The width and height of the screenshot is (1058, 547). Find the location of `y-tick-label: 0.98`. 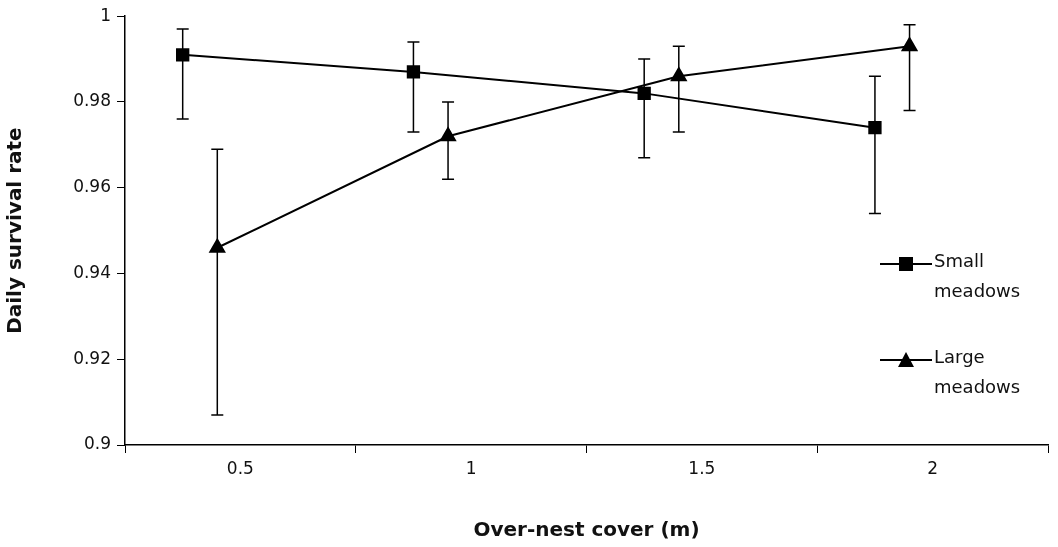

y-tick-label: 0.98 is located at coordinates (92, 100).